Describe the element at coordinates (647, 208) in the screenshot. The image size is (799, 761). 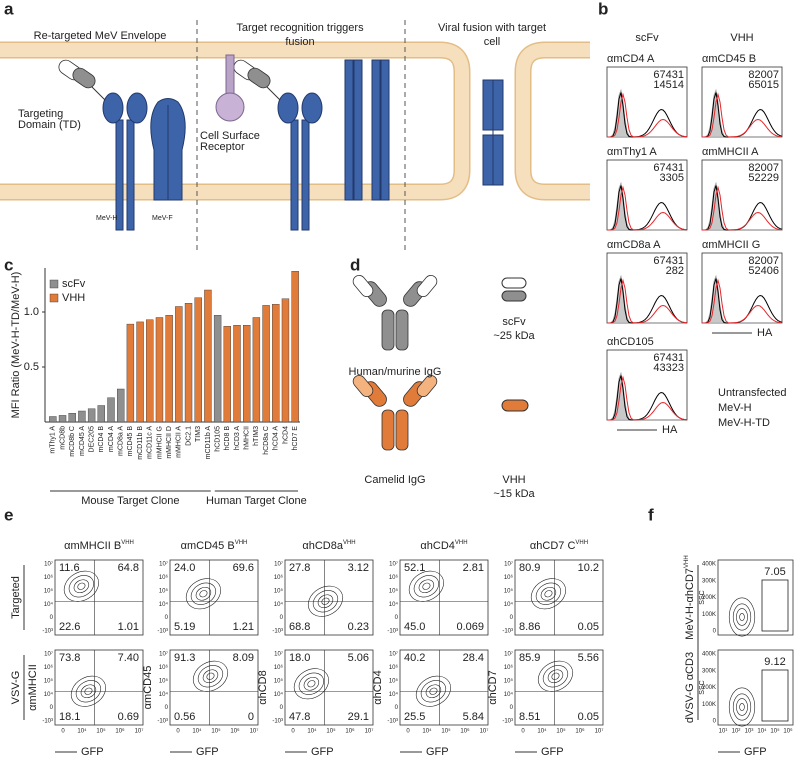
I see `mev-h-curve` at that location.